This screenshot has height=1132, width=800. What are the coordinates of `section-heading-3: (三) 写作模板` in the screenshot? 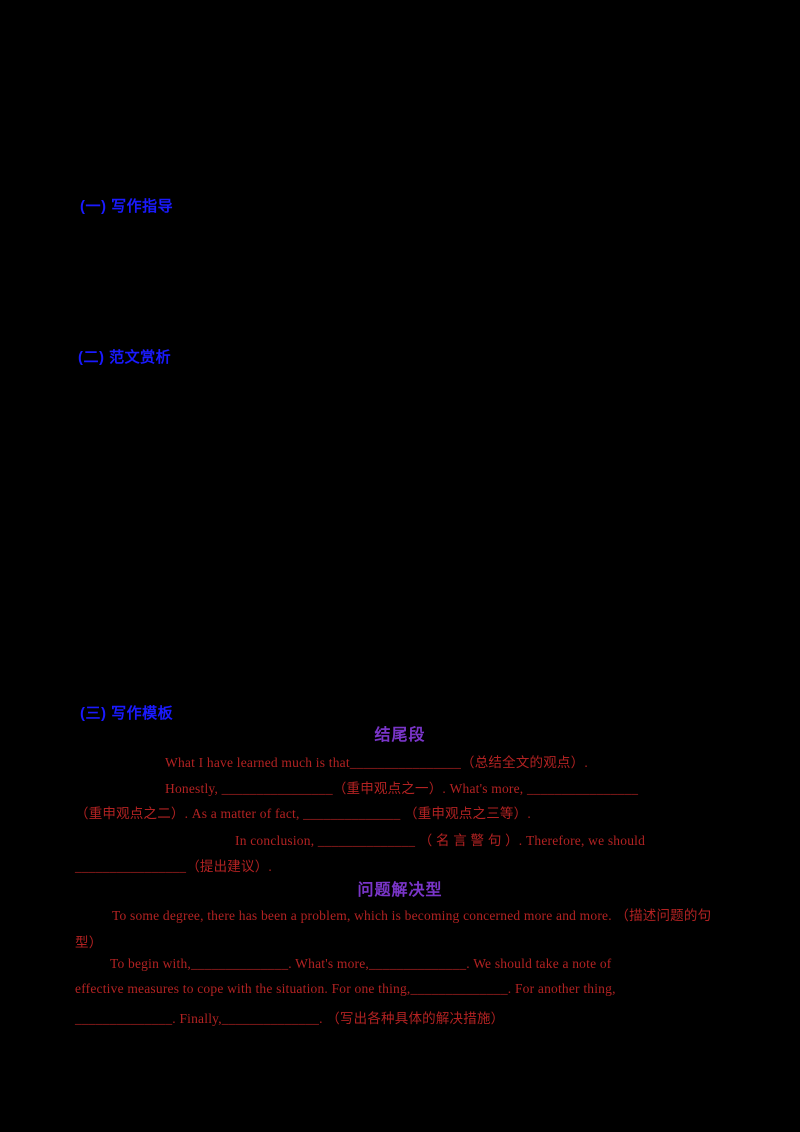 It's located at (127, 713).